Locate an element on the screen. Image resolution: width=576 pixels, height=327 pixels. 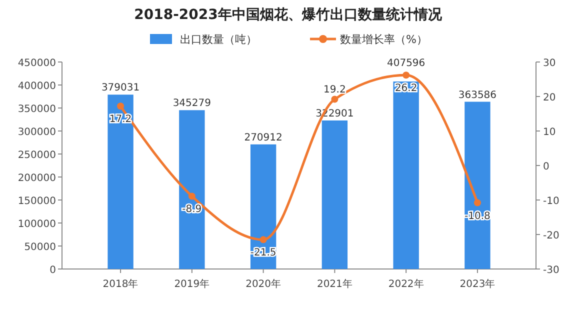
y-tick-label: 50000 is located at coordinates (40, 247).